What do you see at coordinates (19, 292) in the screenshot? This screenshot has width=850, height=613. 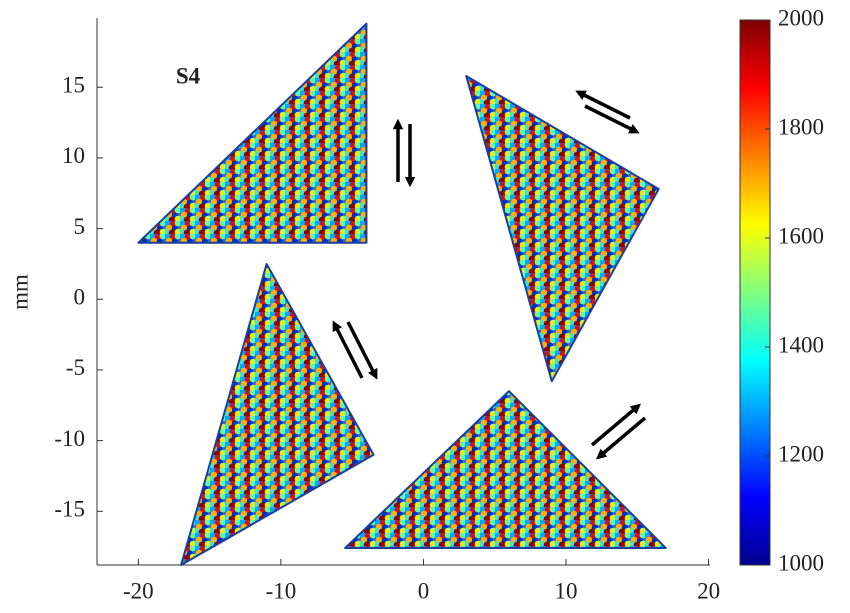 I see `y-axis-label: mm` at bounding box center [19, 292].